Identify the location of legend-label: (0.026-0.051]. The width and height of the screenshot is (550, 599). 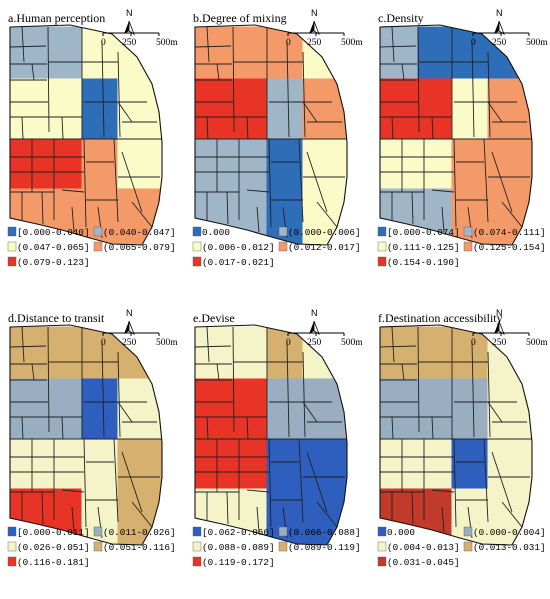
(53, 547).